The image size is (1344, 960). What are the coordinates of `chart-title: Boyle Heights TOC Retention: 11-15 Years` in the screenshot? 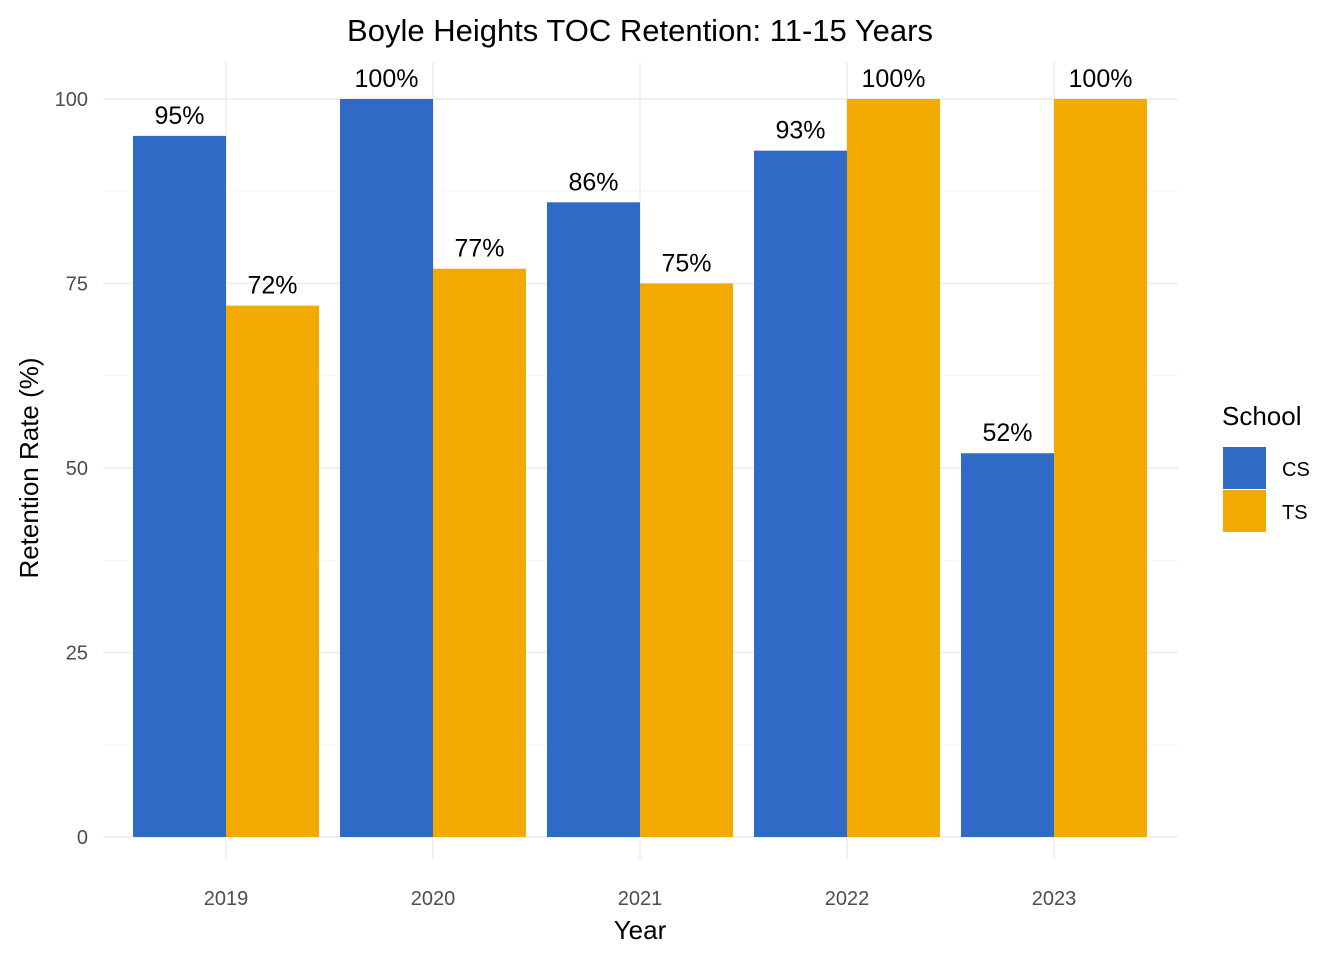 It's located at (640, 30).